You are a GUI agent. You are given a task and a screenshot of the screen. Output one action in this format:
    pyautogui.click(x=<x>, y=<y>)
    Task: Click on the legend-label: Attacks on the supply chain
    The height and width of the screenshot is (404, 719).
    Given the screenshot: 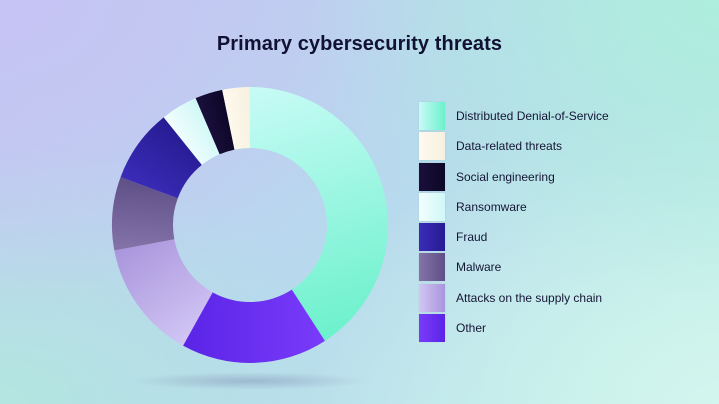 What is the action you would take?
    pyautogui.click(x=529, y=297)
    